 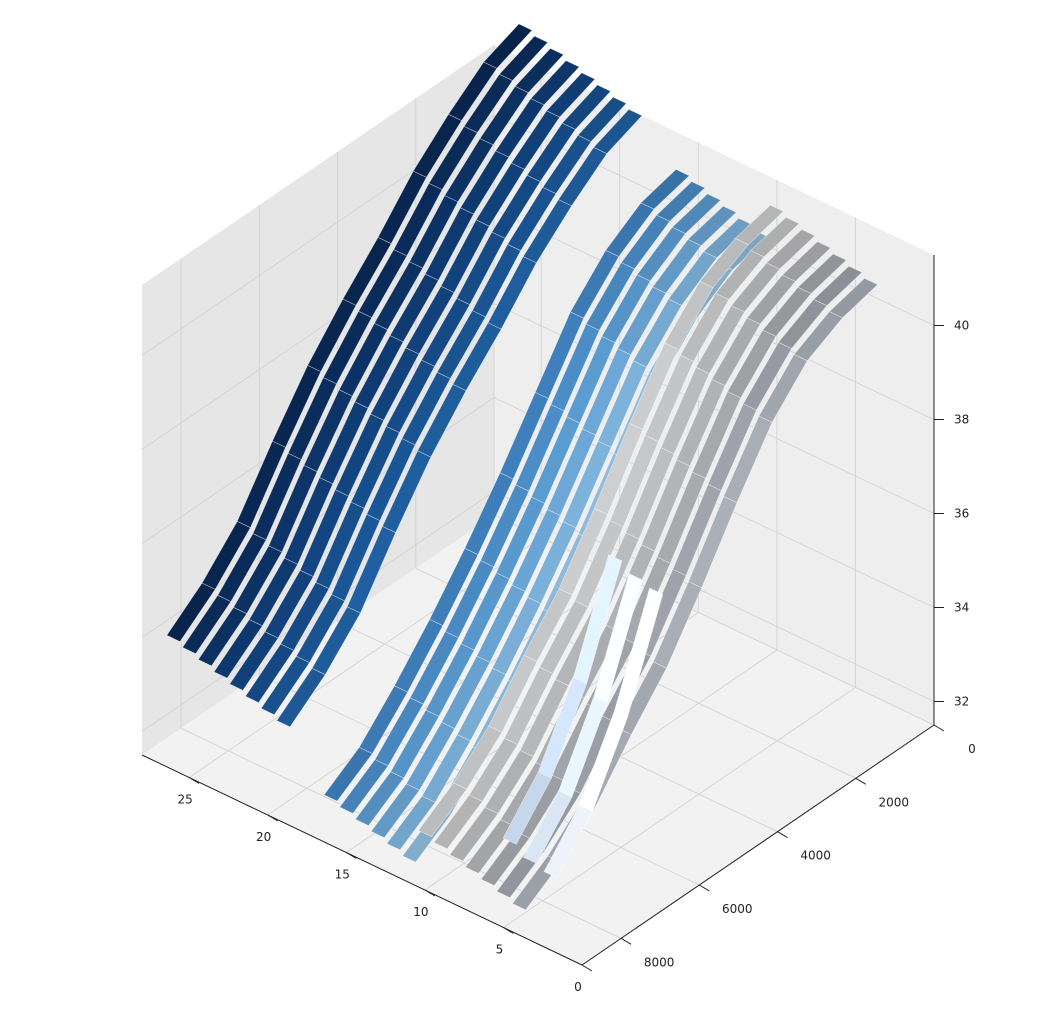 What do you see at coordinates (587, 968) in the screenshot?
I see `x-tick-mark` at bounding box center [587, 968].